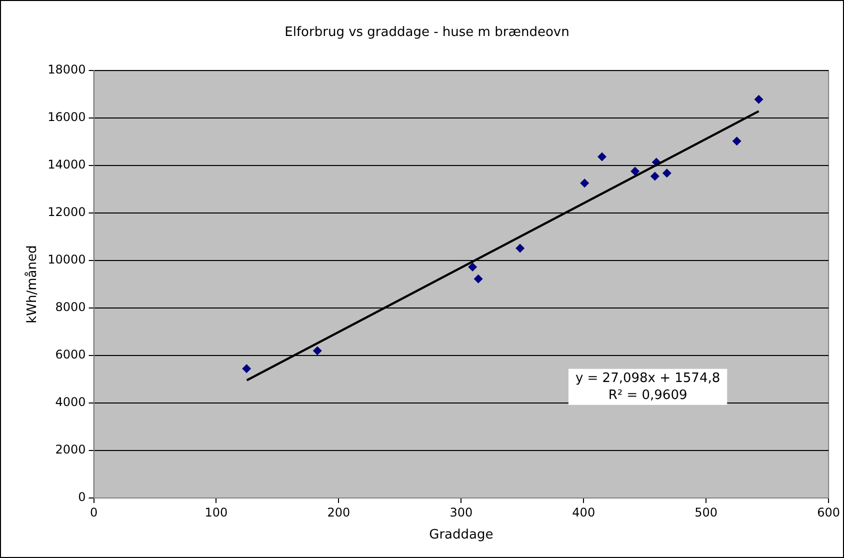 The height and width of the screenshot is (558, 844). I want to click on x-tick-label: 400, so click(584, 512).